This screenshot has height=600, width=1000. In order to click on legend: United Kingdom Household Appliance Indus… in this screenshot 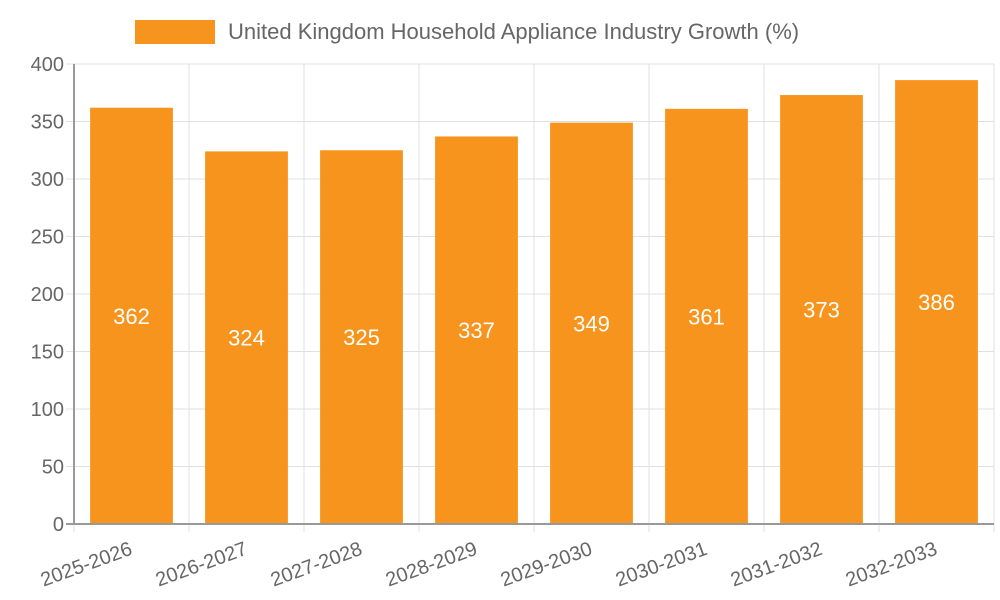, I will do `click(467, 31)`.